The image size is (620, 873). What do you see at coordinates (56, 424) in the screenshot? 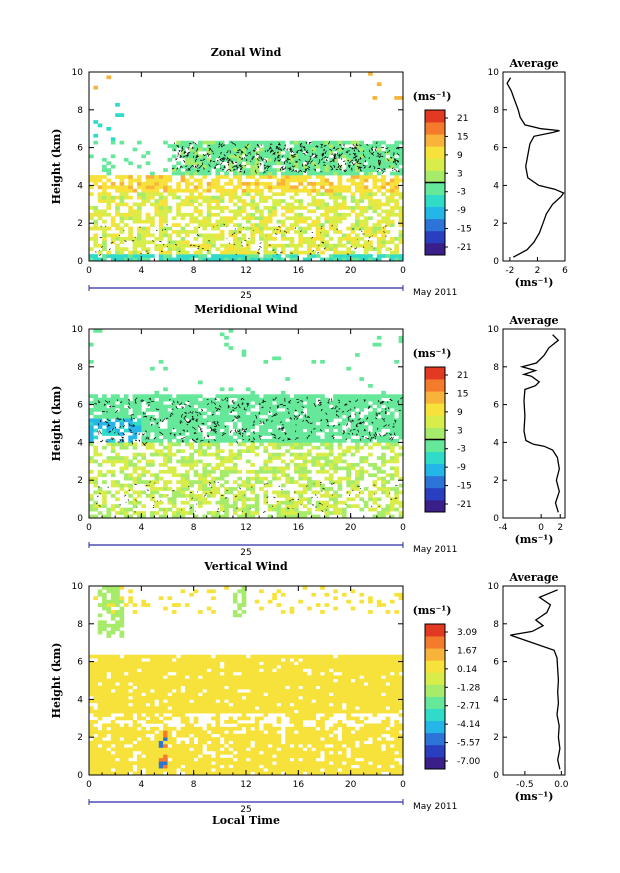
I see `y-axis-title: Height (km)` at bounding box center [56, 424].